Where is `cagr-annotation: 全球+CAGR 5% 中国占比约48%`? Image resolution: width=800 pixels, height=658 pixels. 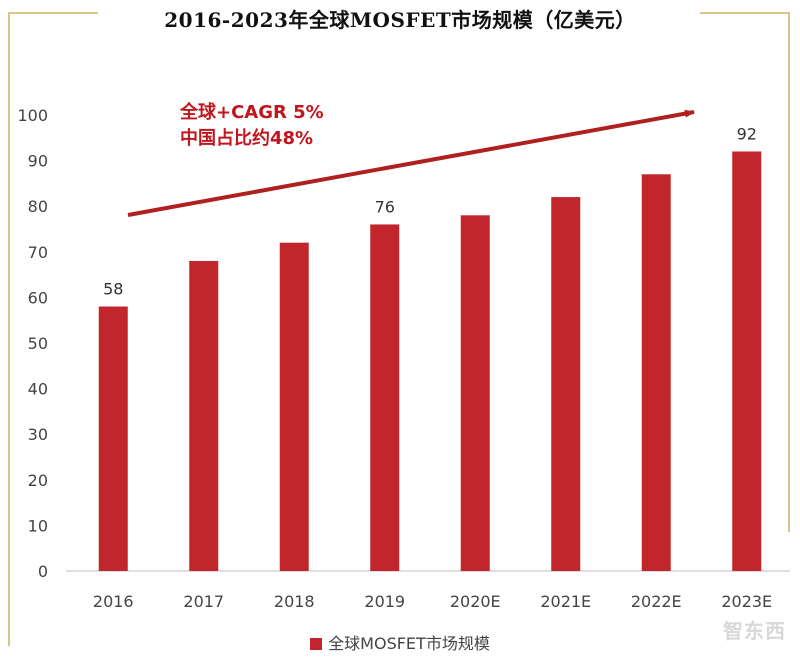
cagr-annotation: 全球+CAGR 5% 中国占比约48% is located at coordinates (252, 126).